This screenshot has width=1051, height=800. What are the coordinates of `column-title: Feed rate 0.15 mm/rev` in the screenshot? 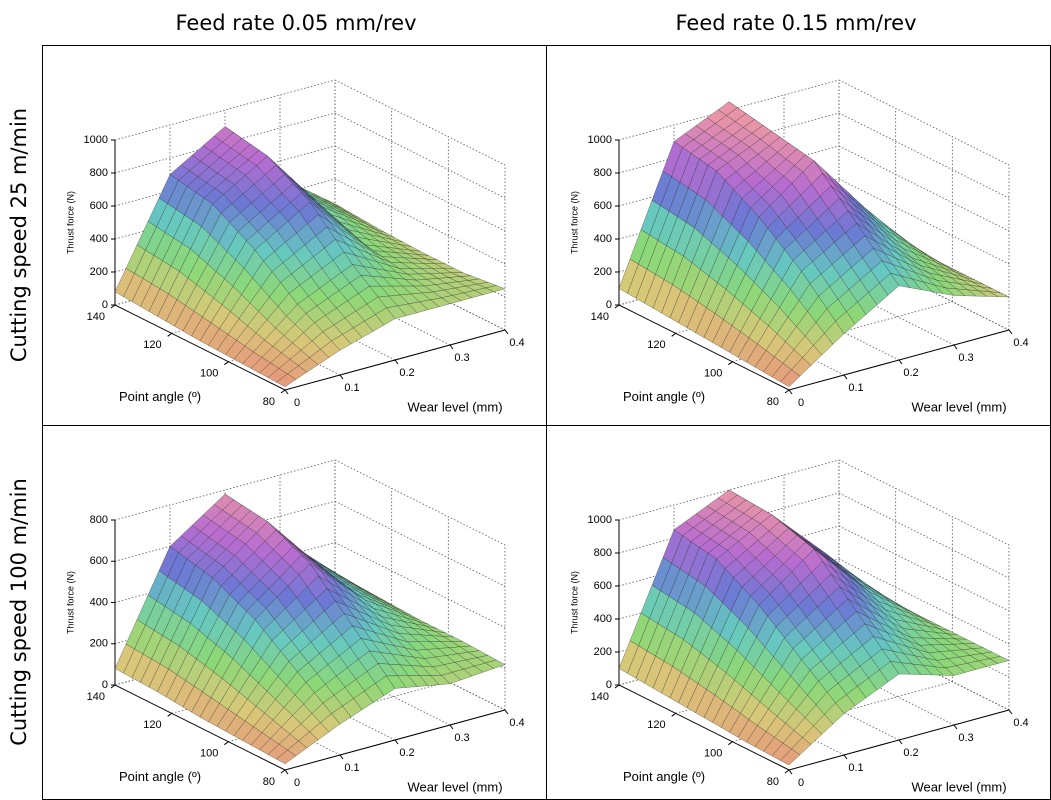 It's located at (795, 23).